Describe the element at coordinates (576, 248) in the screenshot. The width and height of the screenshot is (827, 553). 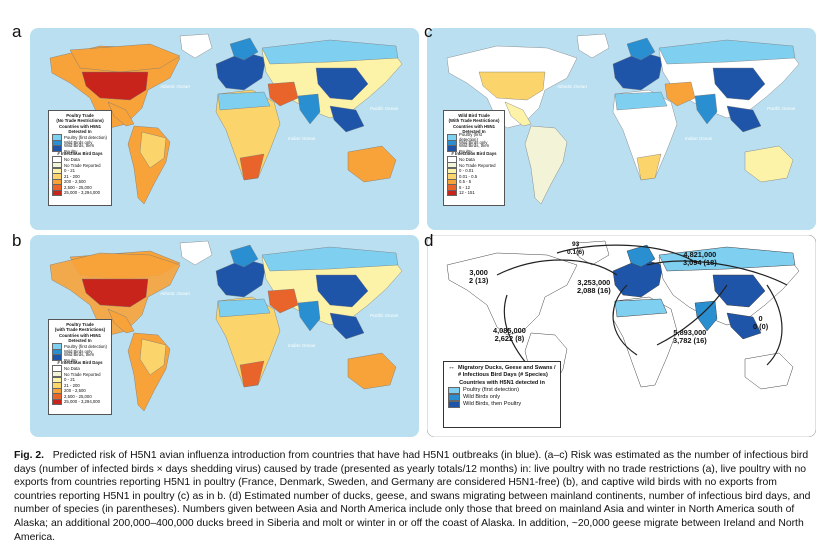
I see `migration-label: 93 0.1(6)` at that location.